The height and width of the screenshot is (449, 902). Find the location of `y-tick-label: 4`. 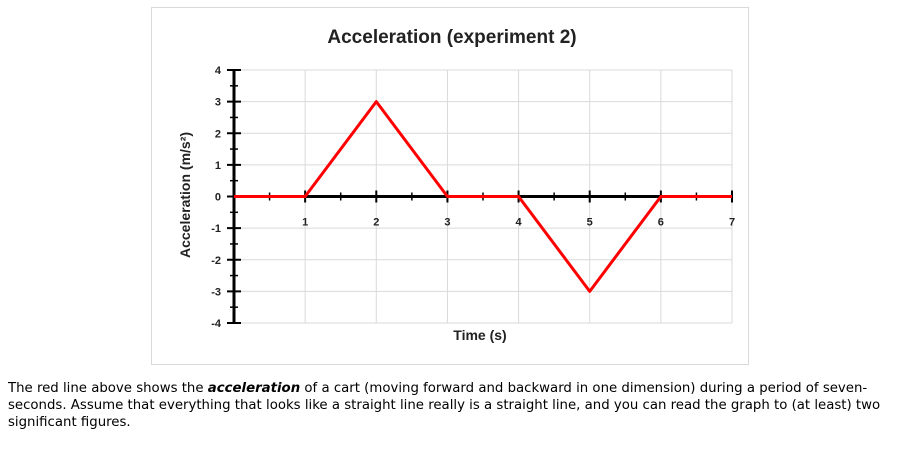

y-tick-label: 4 is located at coordinates (218, 71).